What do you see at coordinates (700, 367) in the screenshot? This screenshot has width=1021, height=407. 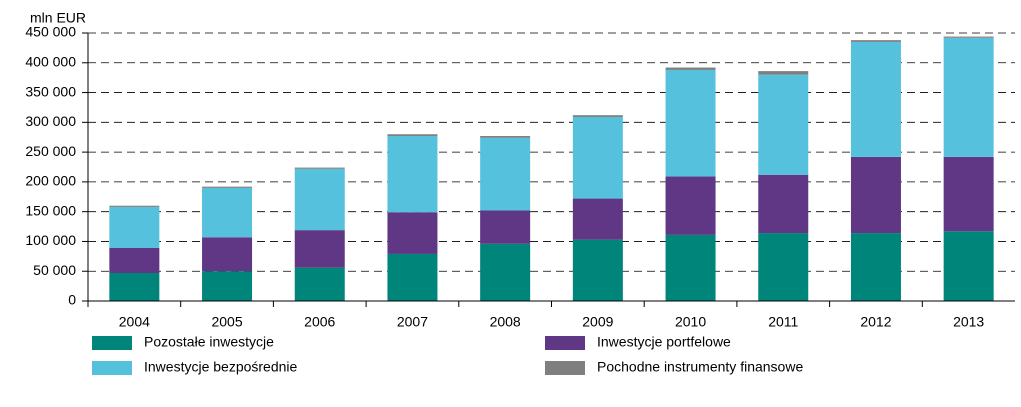 I see `legend-label: Pochodne instrumenty finansowe` at bounding box center [700, 367].